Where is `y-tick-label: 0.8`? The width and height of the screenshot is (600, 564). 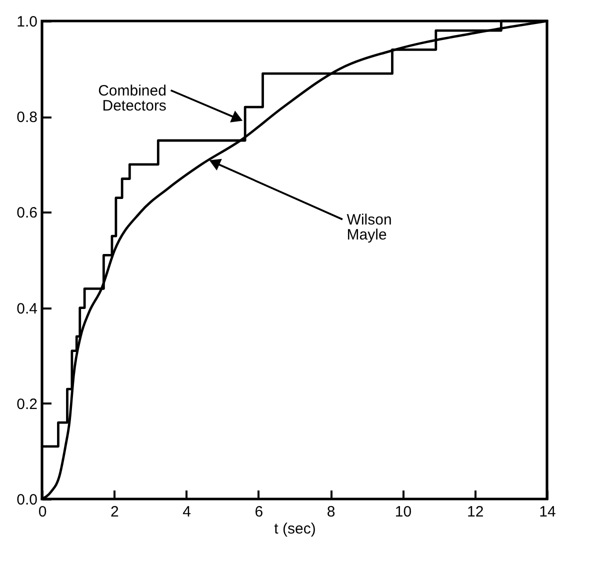
y-tick-label: 0.8 is located at coordinates (27, 117).